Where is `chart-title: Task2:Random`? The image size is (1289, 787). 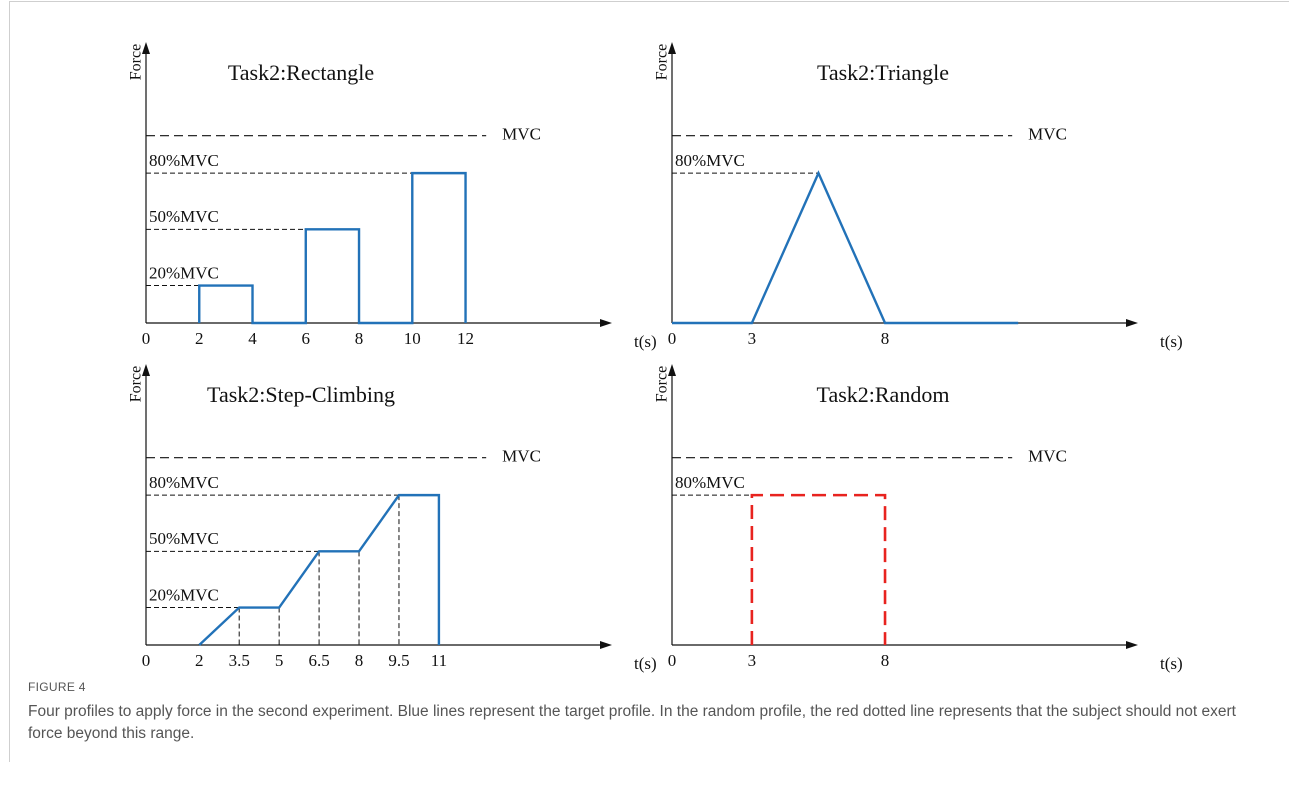
chart-title: Task2:Random is located at coordinates (883, 394).